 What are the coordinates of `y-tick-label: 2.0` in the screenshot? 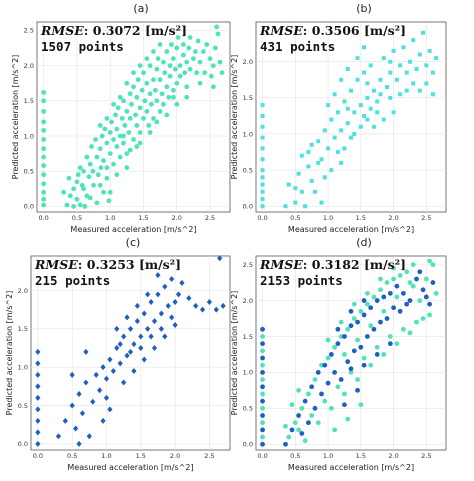 It's located at (248, 301).